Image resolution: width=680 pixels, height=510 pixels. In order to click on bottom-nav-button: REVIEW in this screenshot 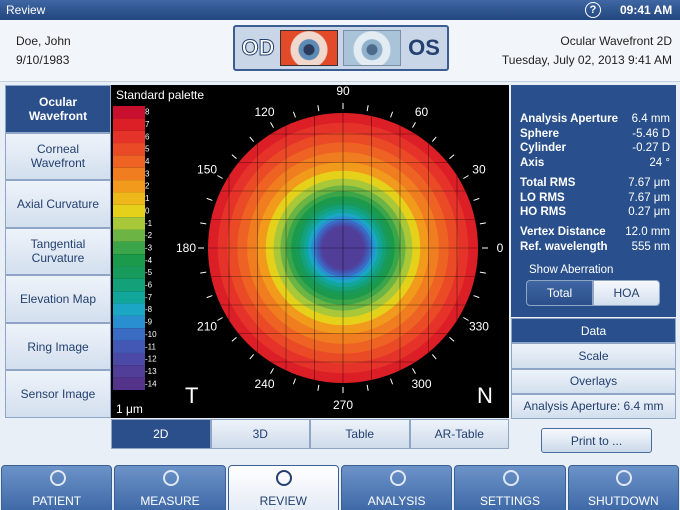, I will do `click(283, 487)`.